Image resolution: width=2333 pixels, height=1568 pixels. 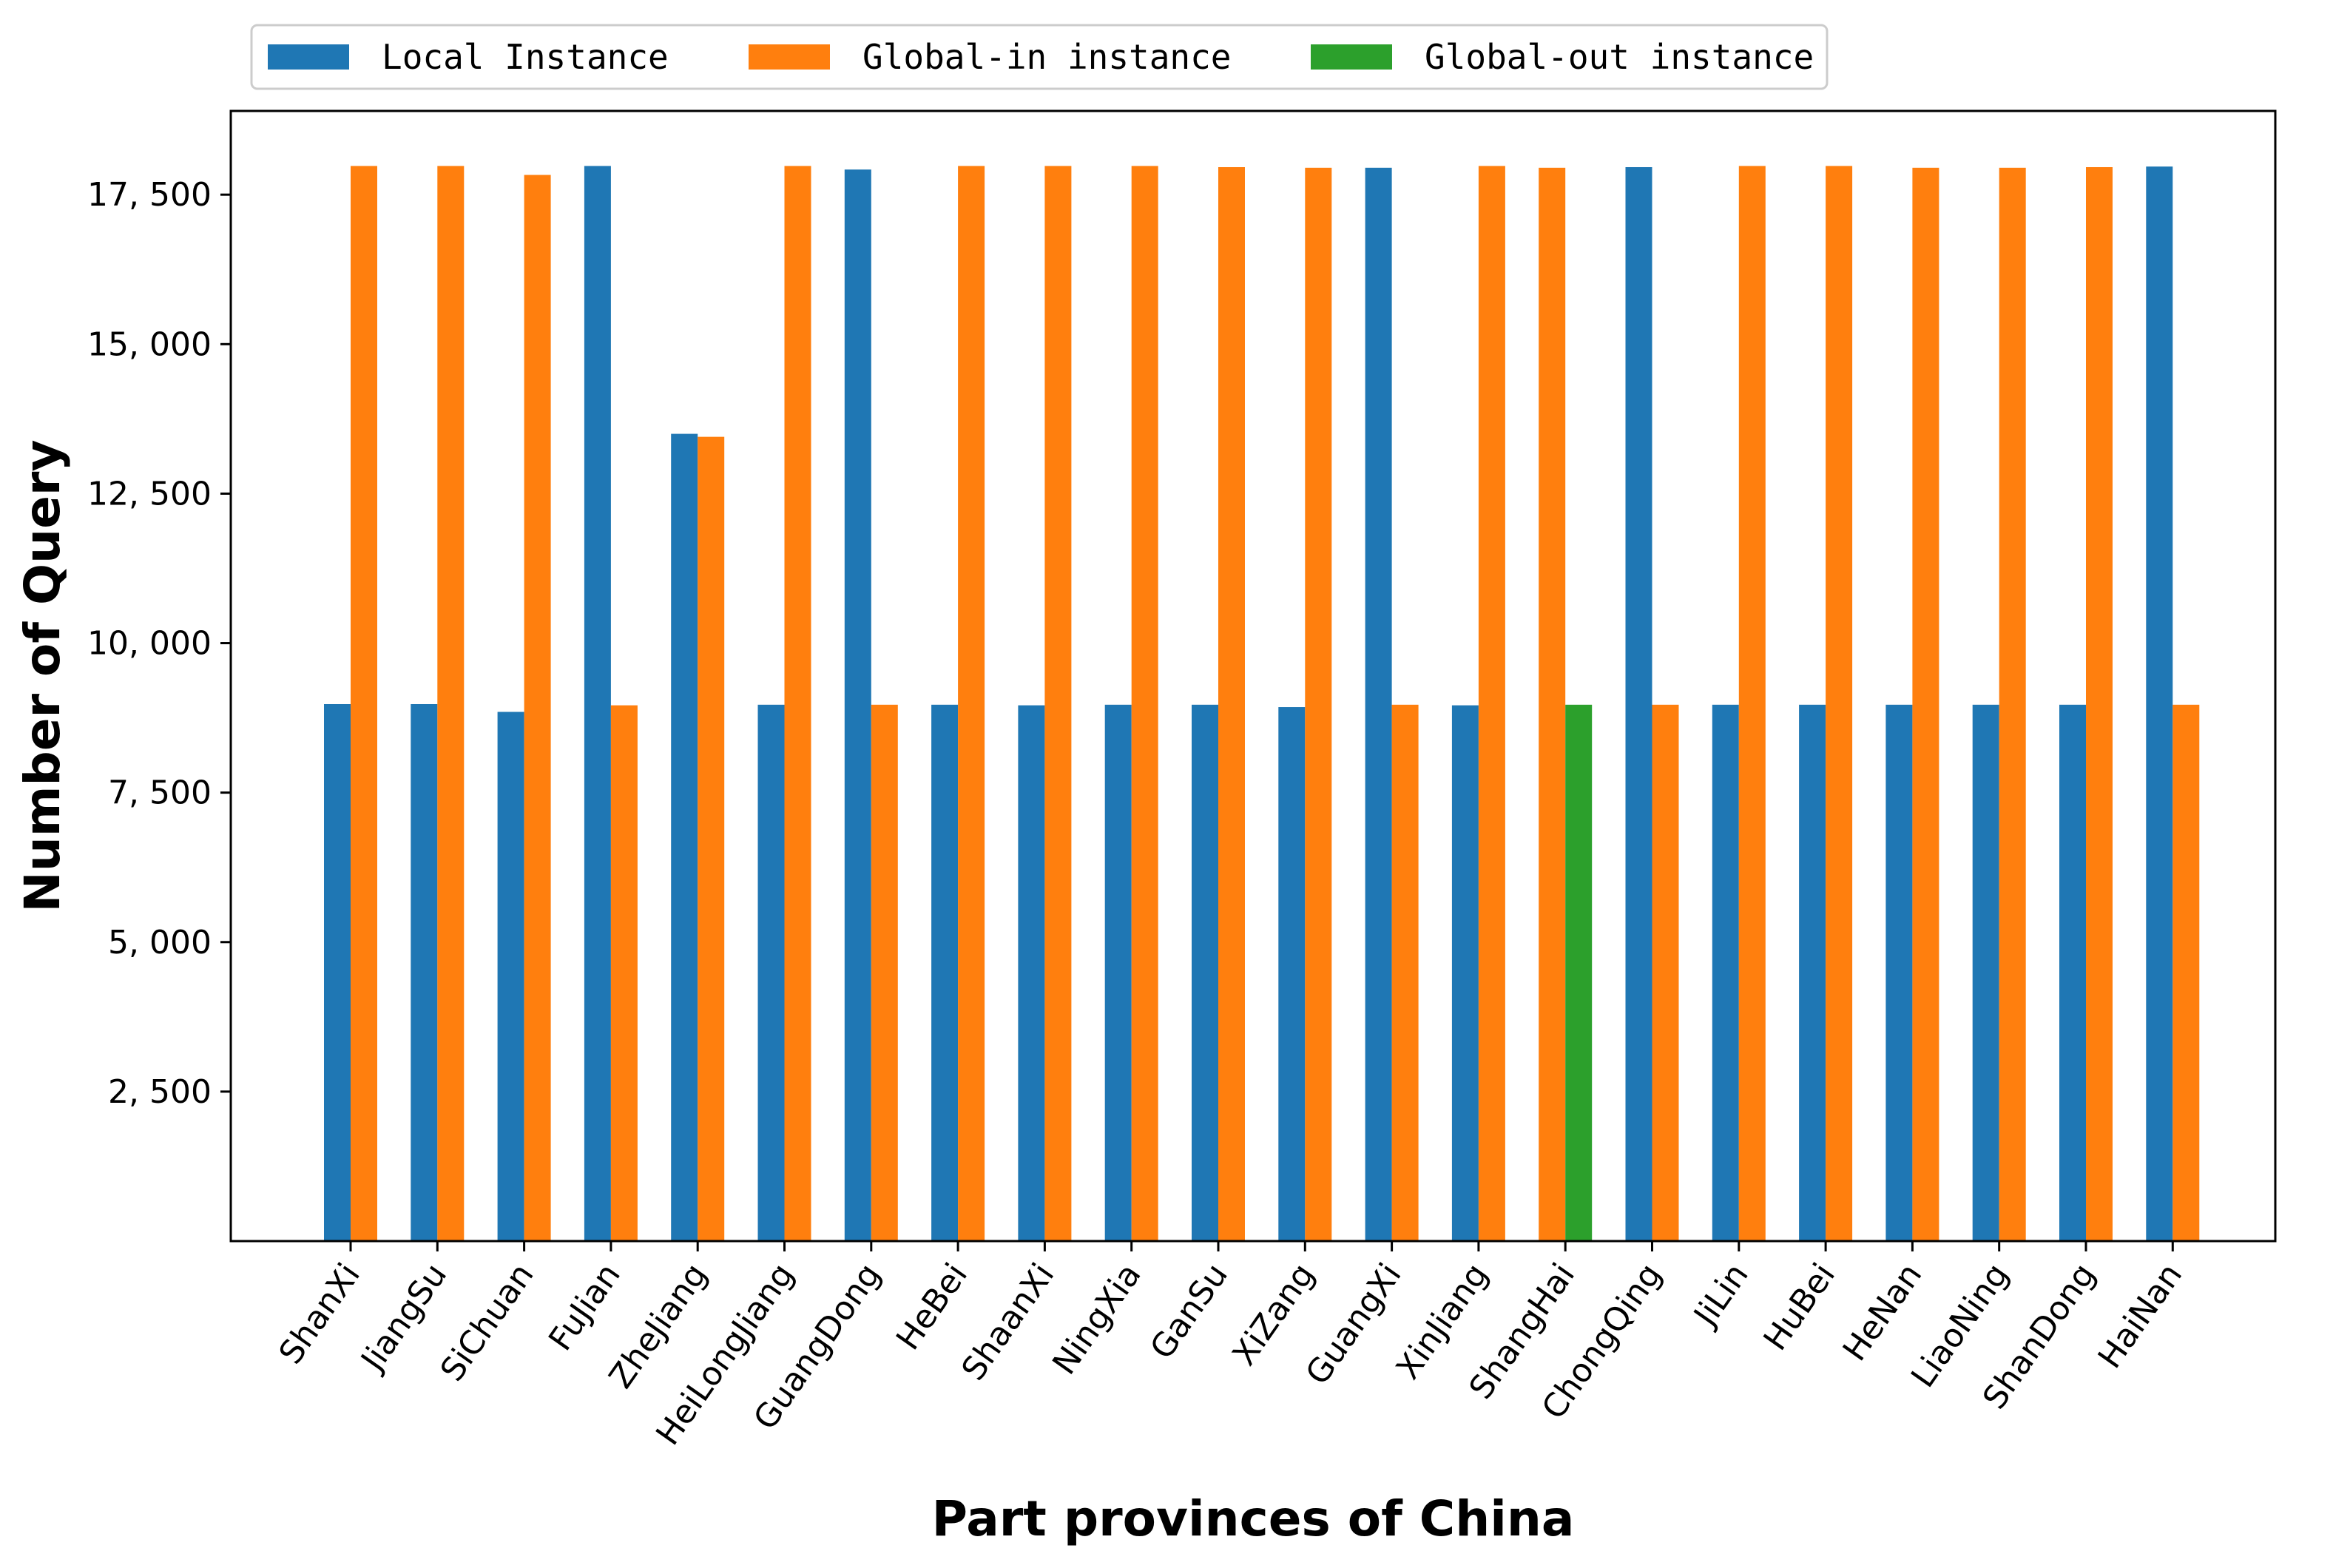 I want to click on legend-label: Global-out instance, so click(x=1619, y=57).